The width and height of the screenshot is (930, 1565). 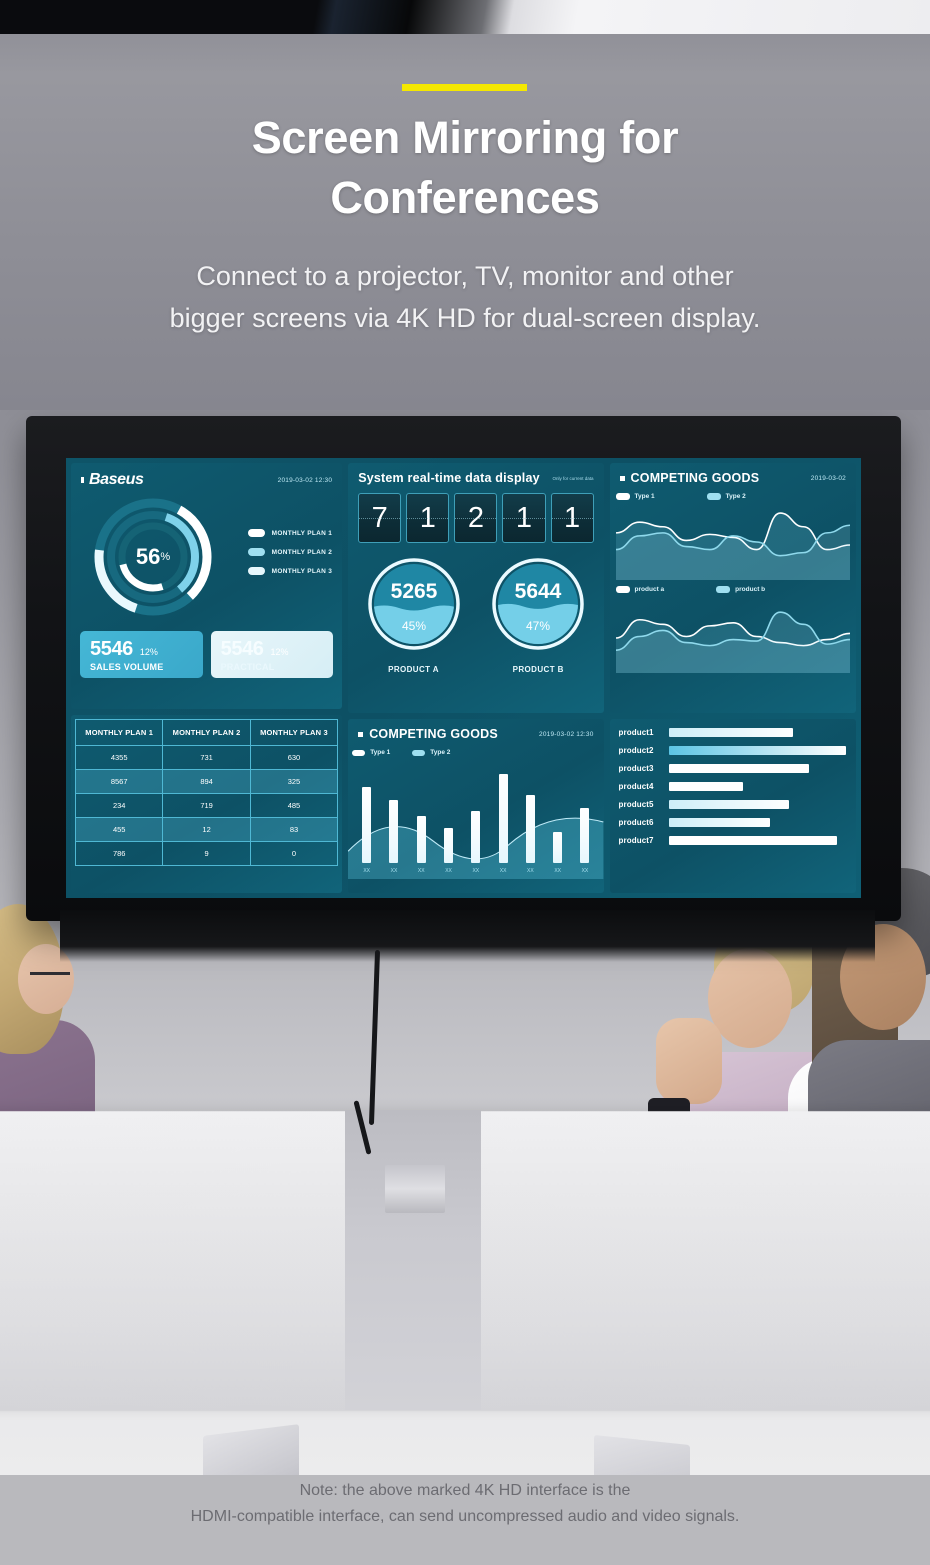 What do you see at coordinates (732, 822) in the screenshot?
I see `product-row-6: product6` at bounding box center [732, 822].